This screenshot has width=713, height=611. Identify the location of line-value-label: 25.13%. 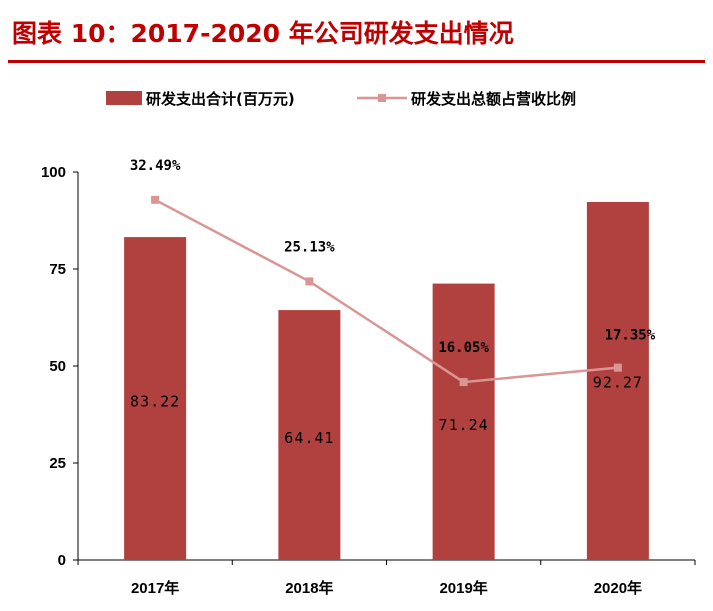
(309, 247).